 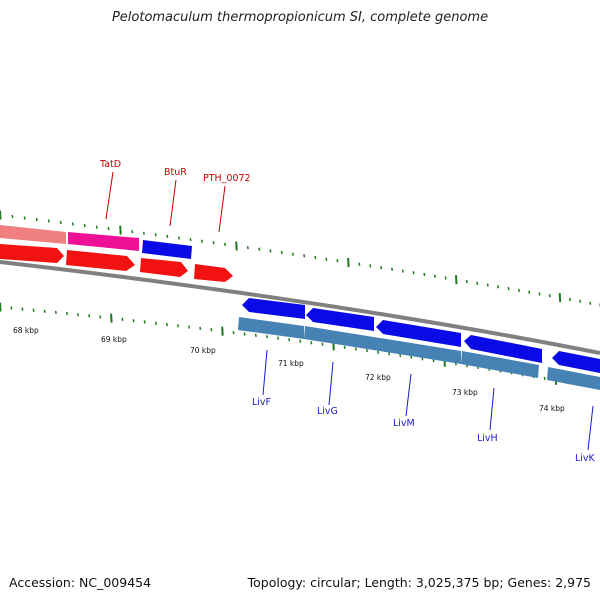 I want to click on gene-label-pth0072: PTH_0072, so click(x=227, y=178).